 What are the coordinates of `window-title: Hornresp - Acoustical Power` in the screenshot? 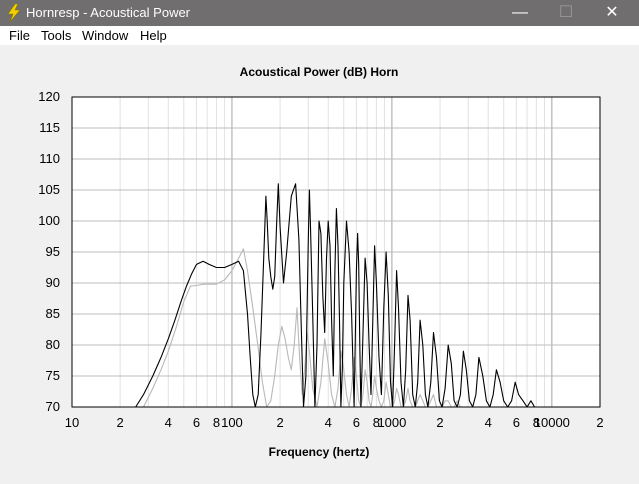 It's located at (108, 12).